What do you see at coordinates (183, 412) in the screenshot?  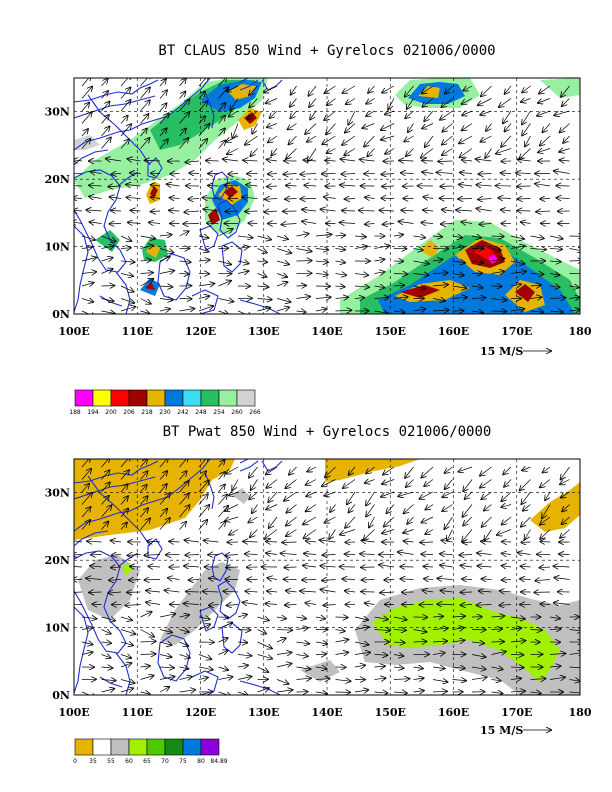 I see `colorbar-level-label: 242` at bounding box center [183, 412].